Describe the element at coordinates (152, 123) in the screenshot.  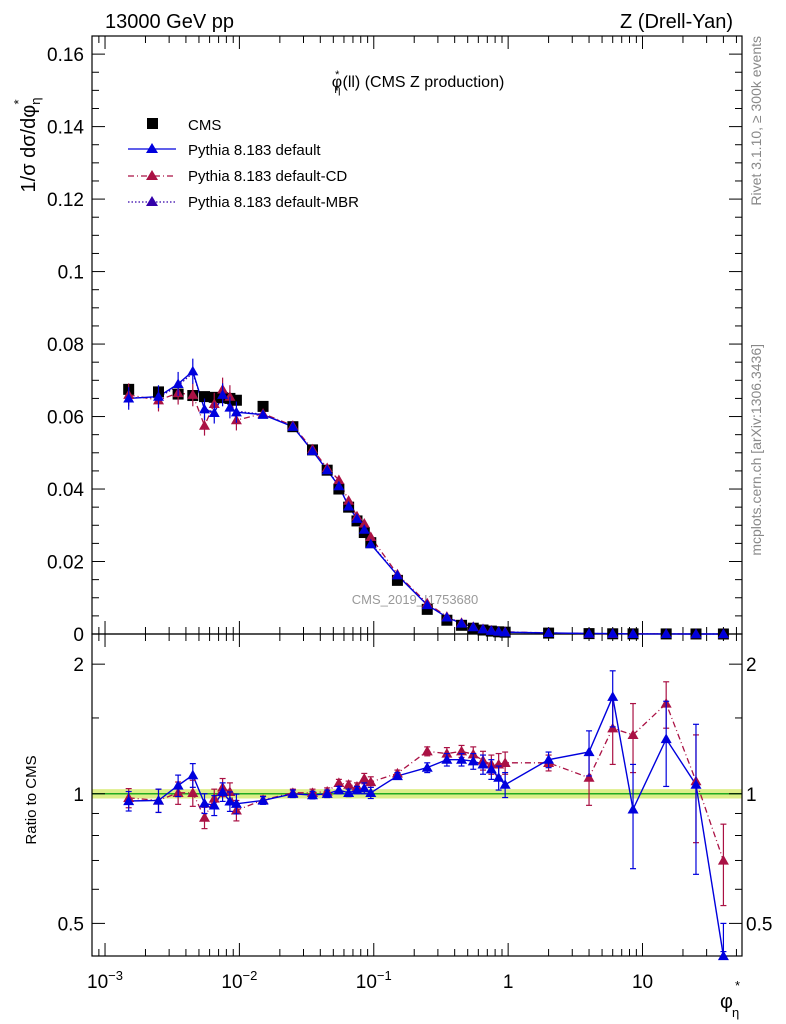
I see `legend-marker-cms` at that location.